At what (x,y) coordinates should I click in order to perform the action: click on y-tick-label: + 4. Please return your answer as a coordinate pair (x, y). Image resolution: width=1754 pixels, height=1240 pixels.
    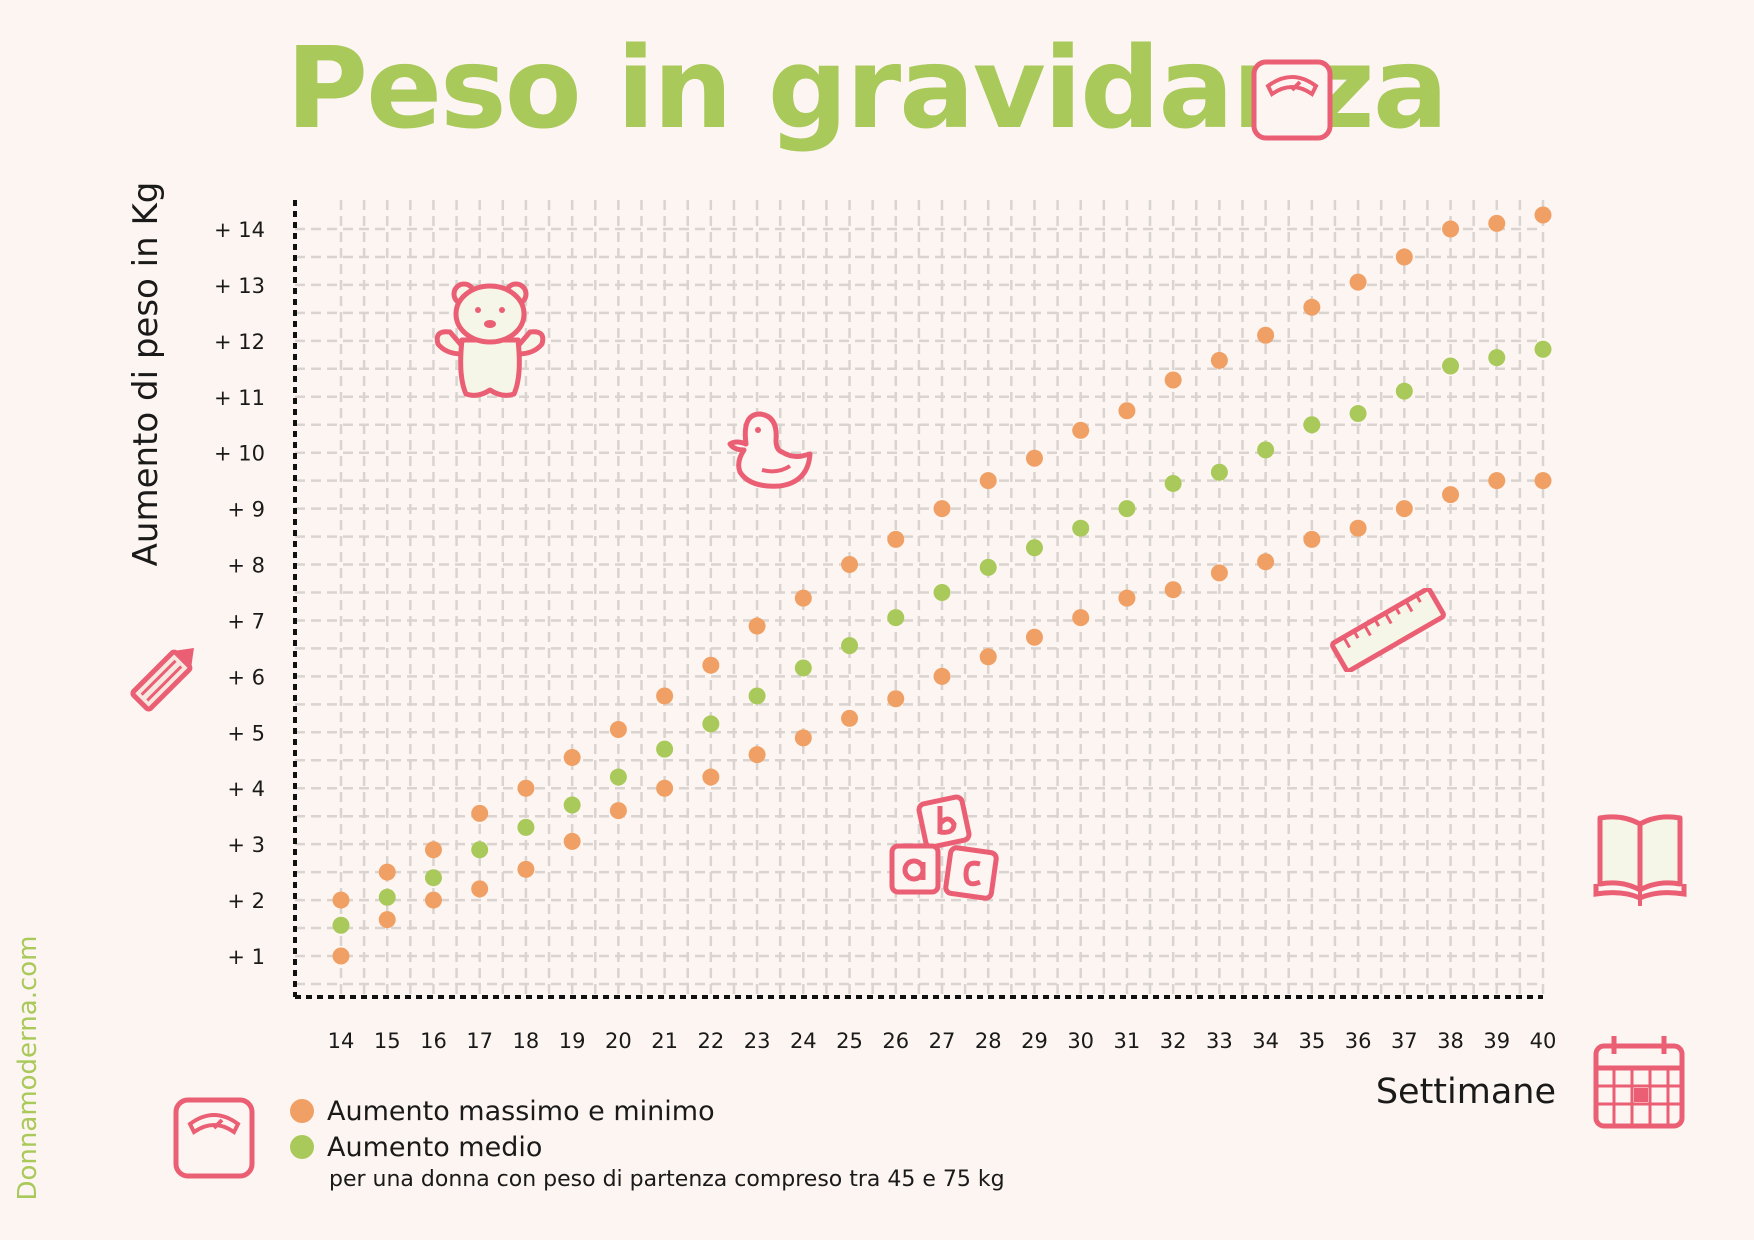
    Looking at the image, I should click on (246, 789).